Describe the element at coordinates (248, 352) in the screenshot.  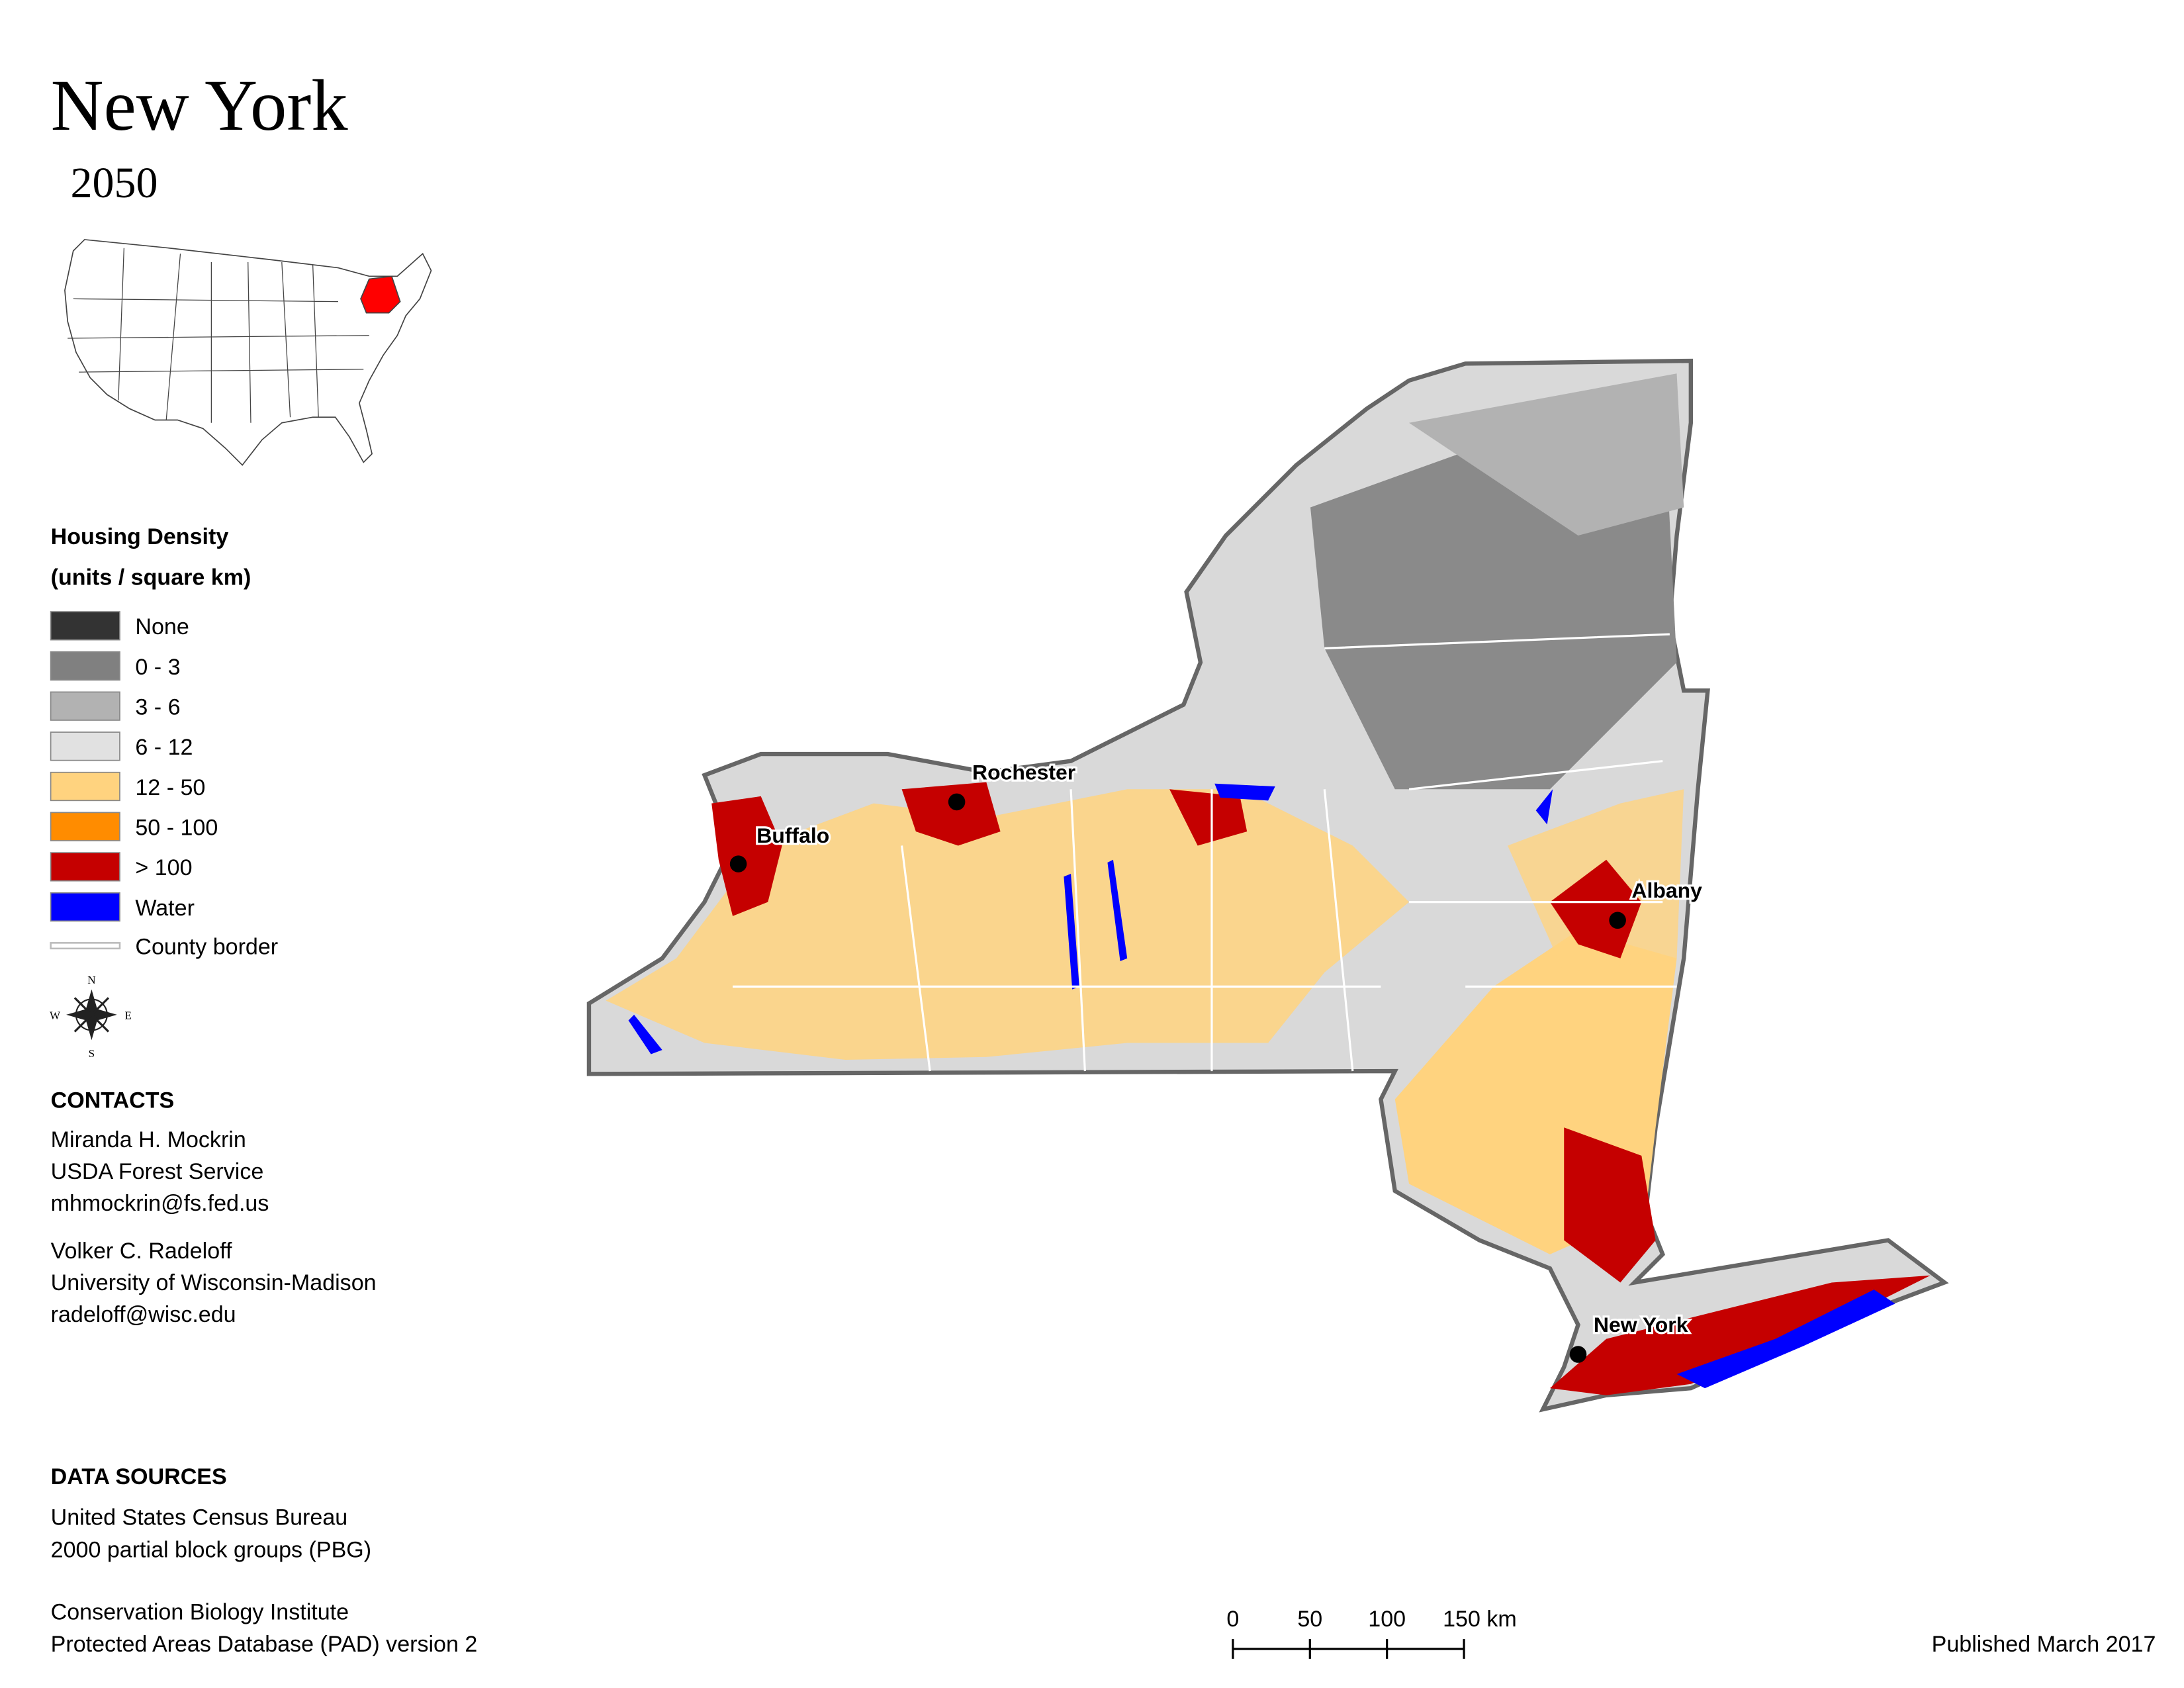
I see `us-inset-map` at that location.